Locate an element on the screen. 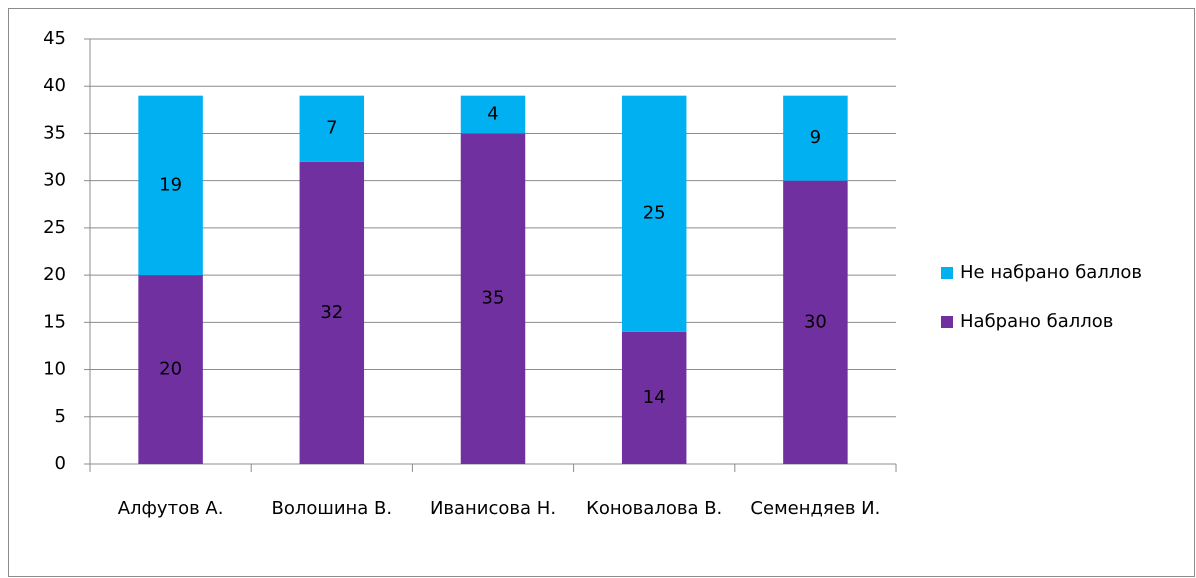 This screenshot has height=578, width=1196. data-label: 25 is located at coordinates (654, 213).